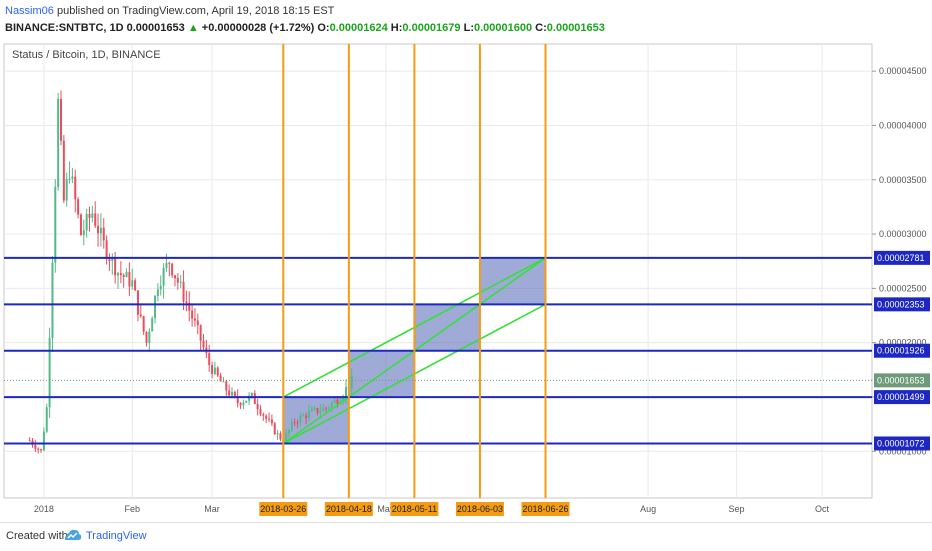 The width and height of the screenshot is (932, 551). I want to click on low-label: L:, so click(468, 28).